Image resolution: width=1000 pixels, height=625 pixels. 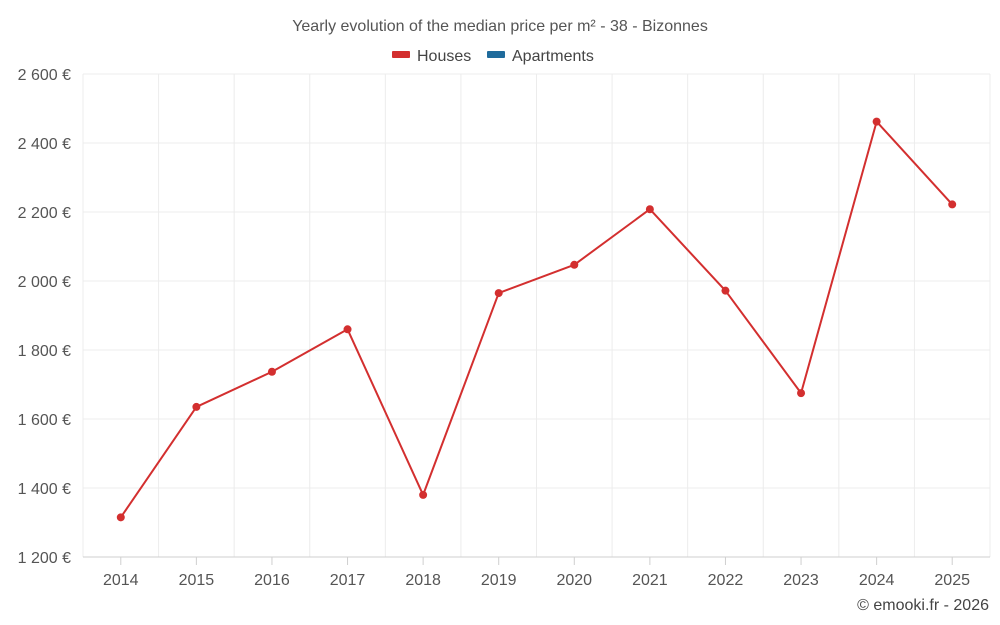 What do you see at coordinates (44, 282) in the screenshot?
I see `y-tick-label: 2 000 €` at bounding box center [44, 282].